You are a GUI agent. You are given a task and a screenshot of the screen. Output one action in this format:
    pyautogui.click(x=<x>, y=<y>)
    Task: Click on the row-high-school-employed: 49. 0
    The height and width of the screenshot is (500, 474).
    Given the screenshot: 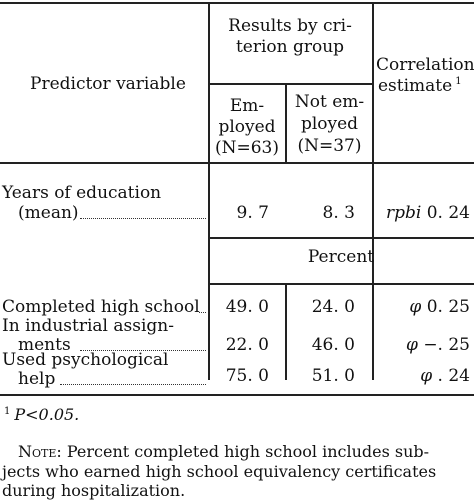 What is the action you would take?
    pyautogui.click(x=247, y=307)
    